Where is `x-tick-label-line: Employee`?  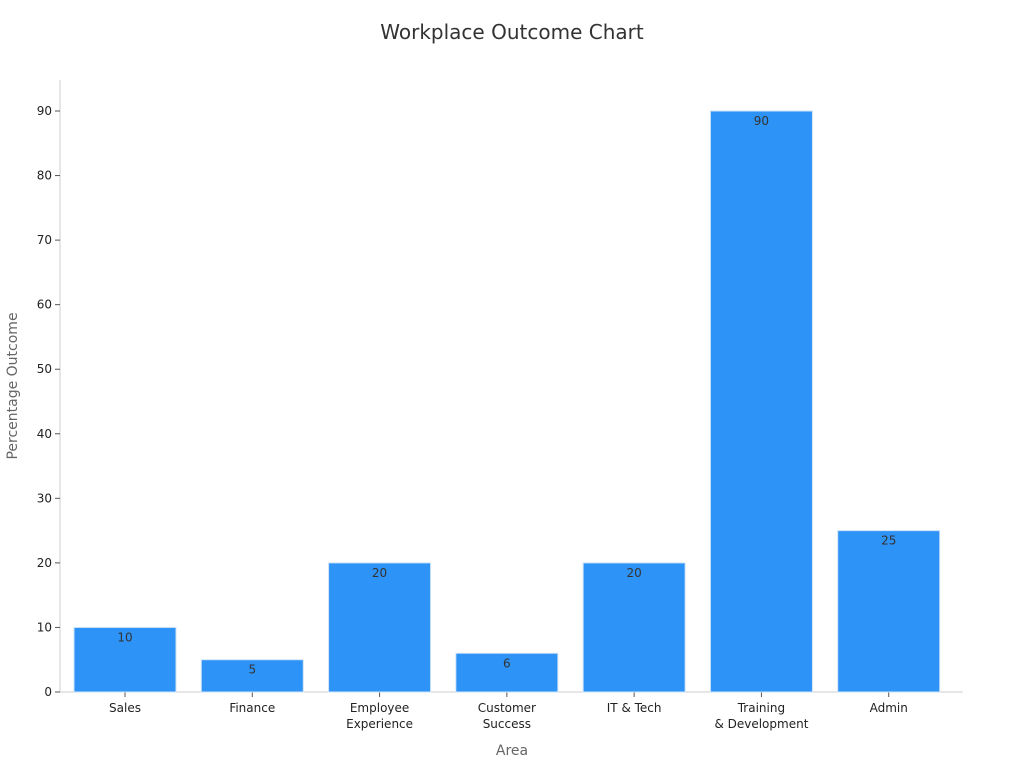
x-tick-label-line: Employee is located at coordinates (379, 708).